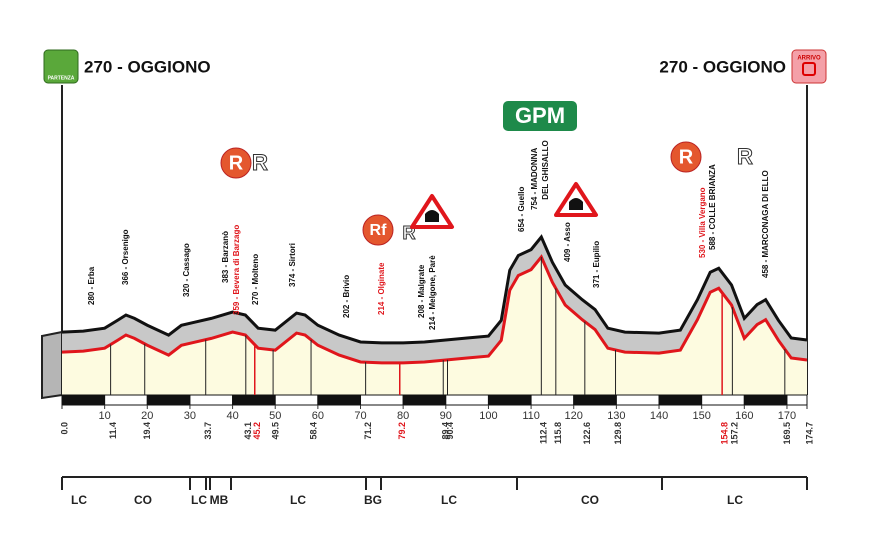 The width and height of the screenshot is (877, 559). I want to click on waypoint-label: 383 - Barzanò, so click(225, 257).